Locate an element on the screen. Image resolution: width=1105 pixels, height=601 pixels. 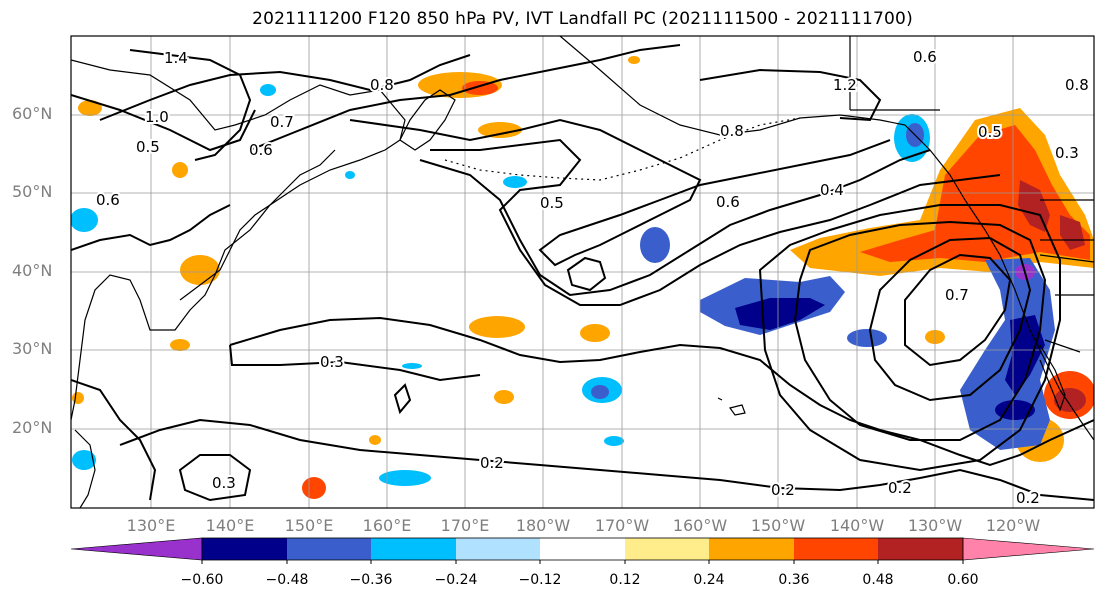
colorbar-tick-label: −0.48 is located at coordinates (287, 580).